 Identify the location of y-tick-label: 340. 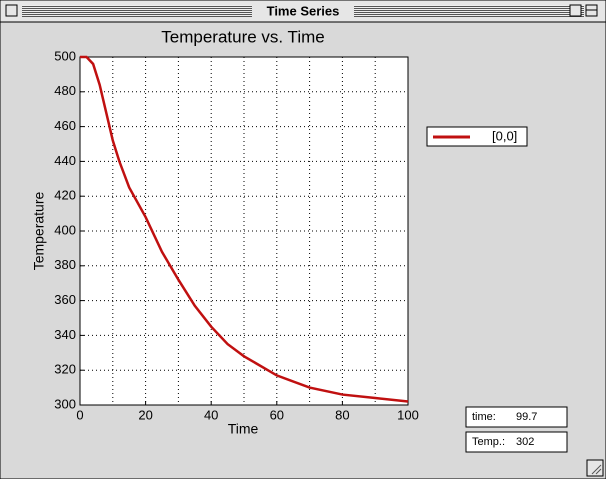
(65, 334).